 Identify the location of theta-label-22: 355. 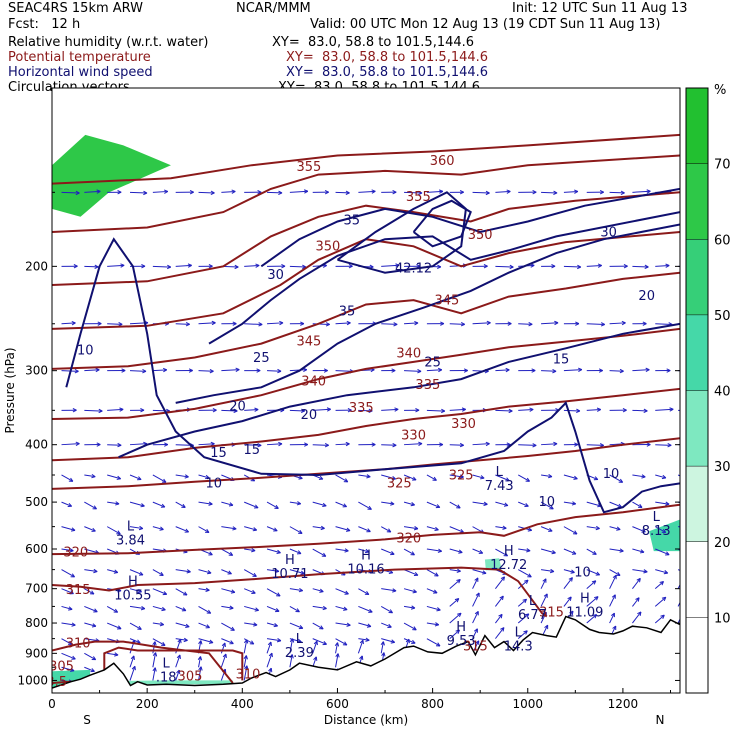
(418, 197).